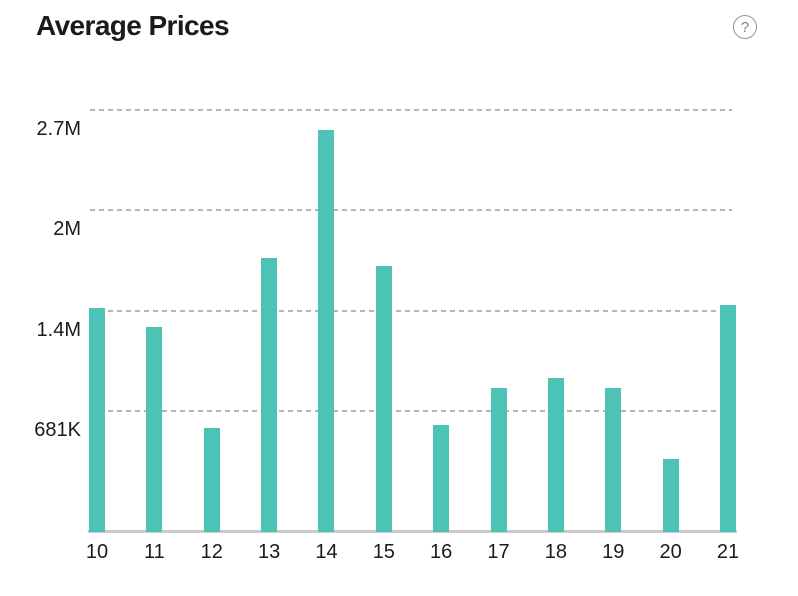 This screenshot has height=596, width=798. I want to click on help-button: ?, so click(745, 27).